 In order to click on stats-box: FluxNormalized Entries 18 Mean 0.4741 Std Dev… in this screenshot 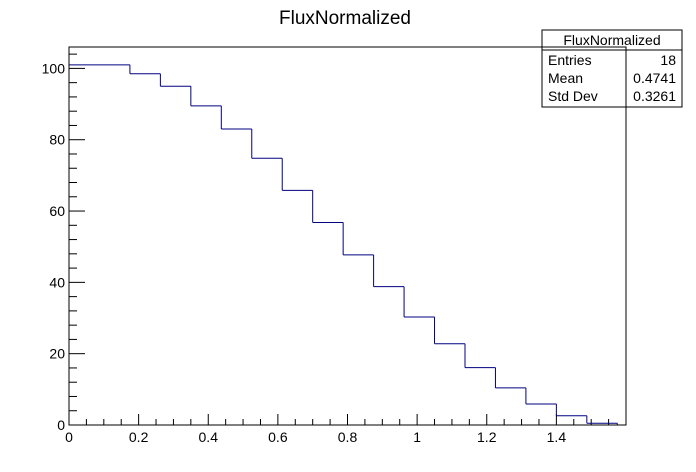, I will do `click(612, 68)`.